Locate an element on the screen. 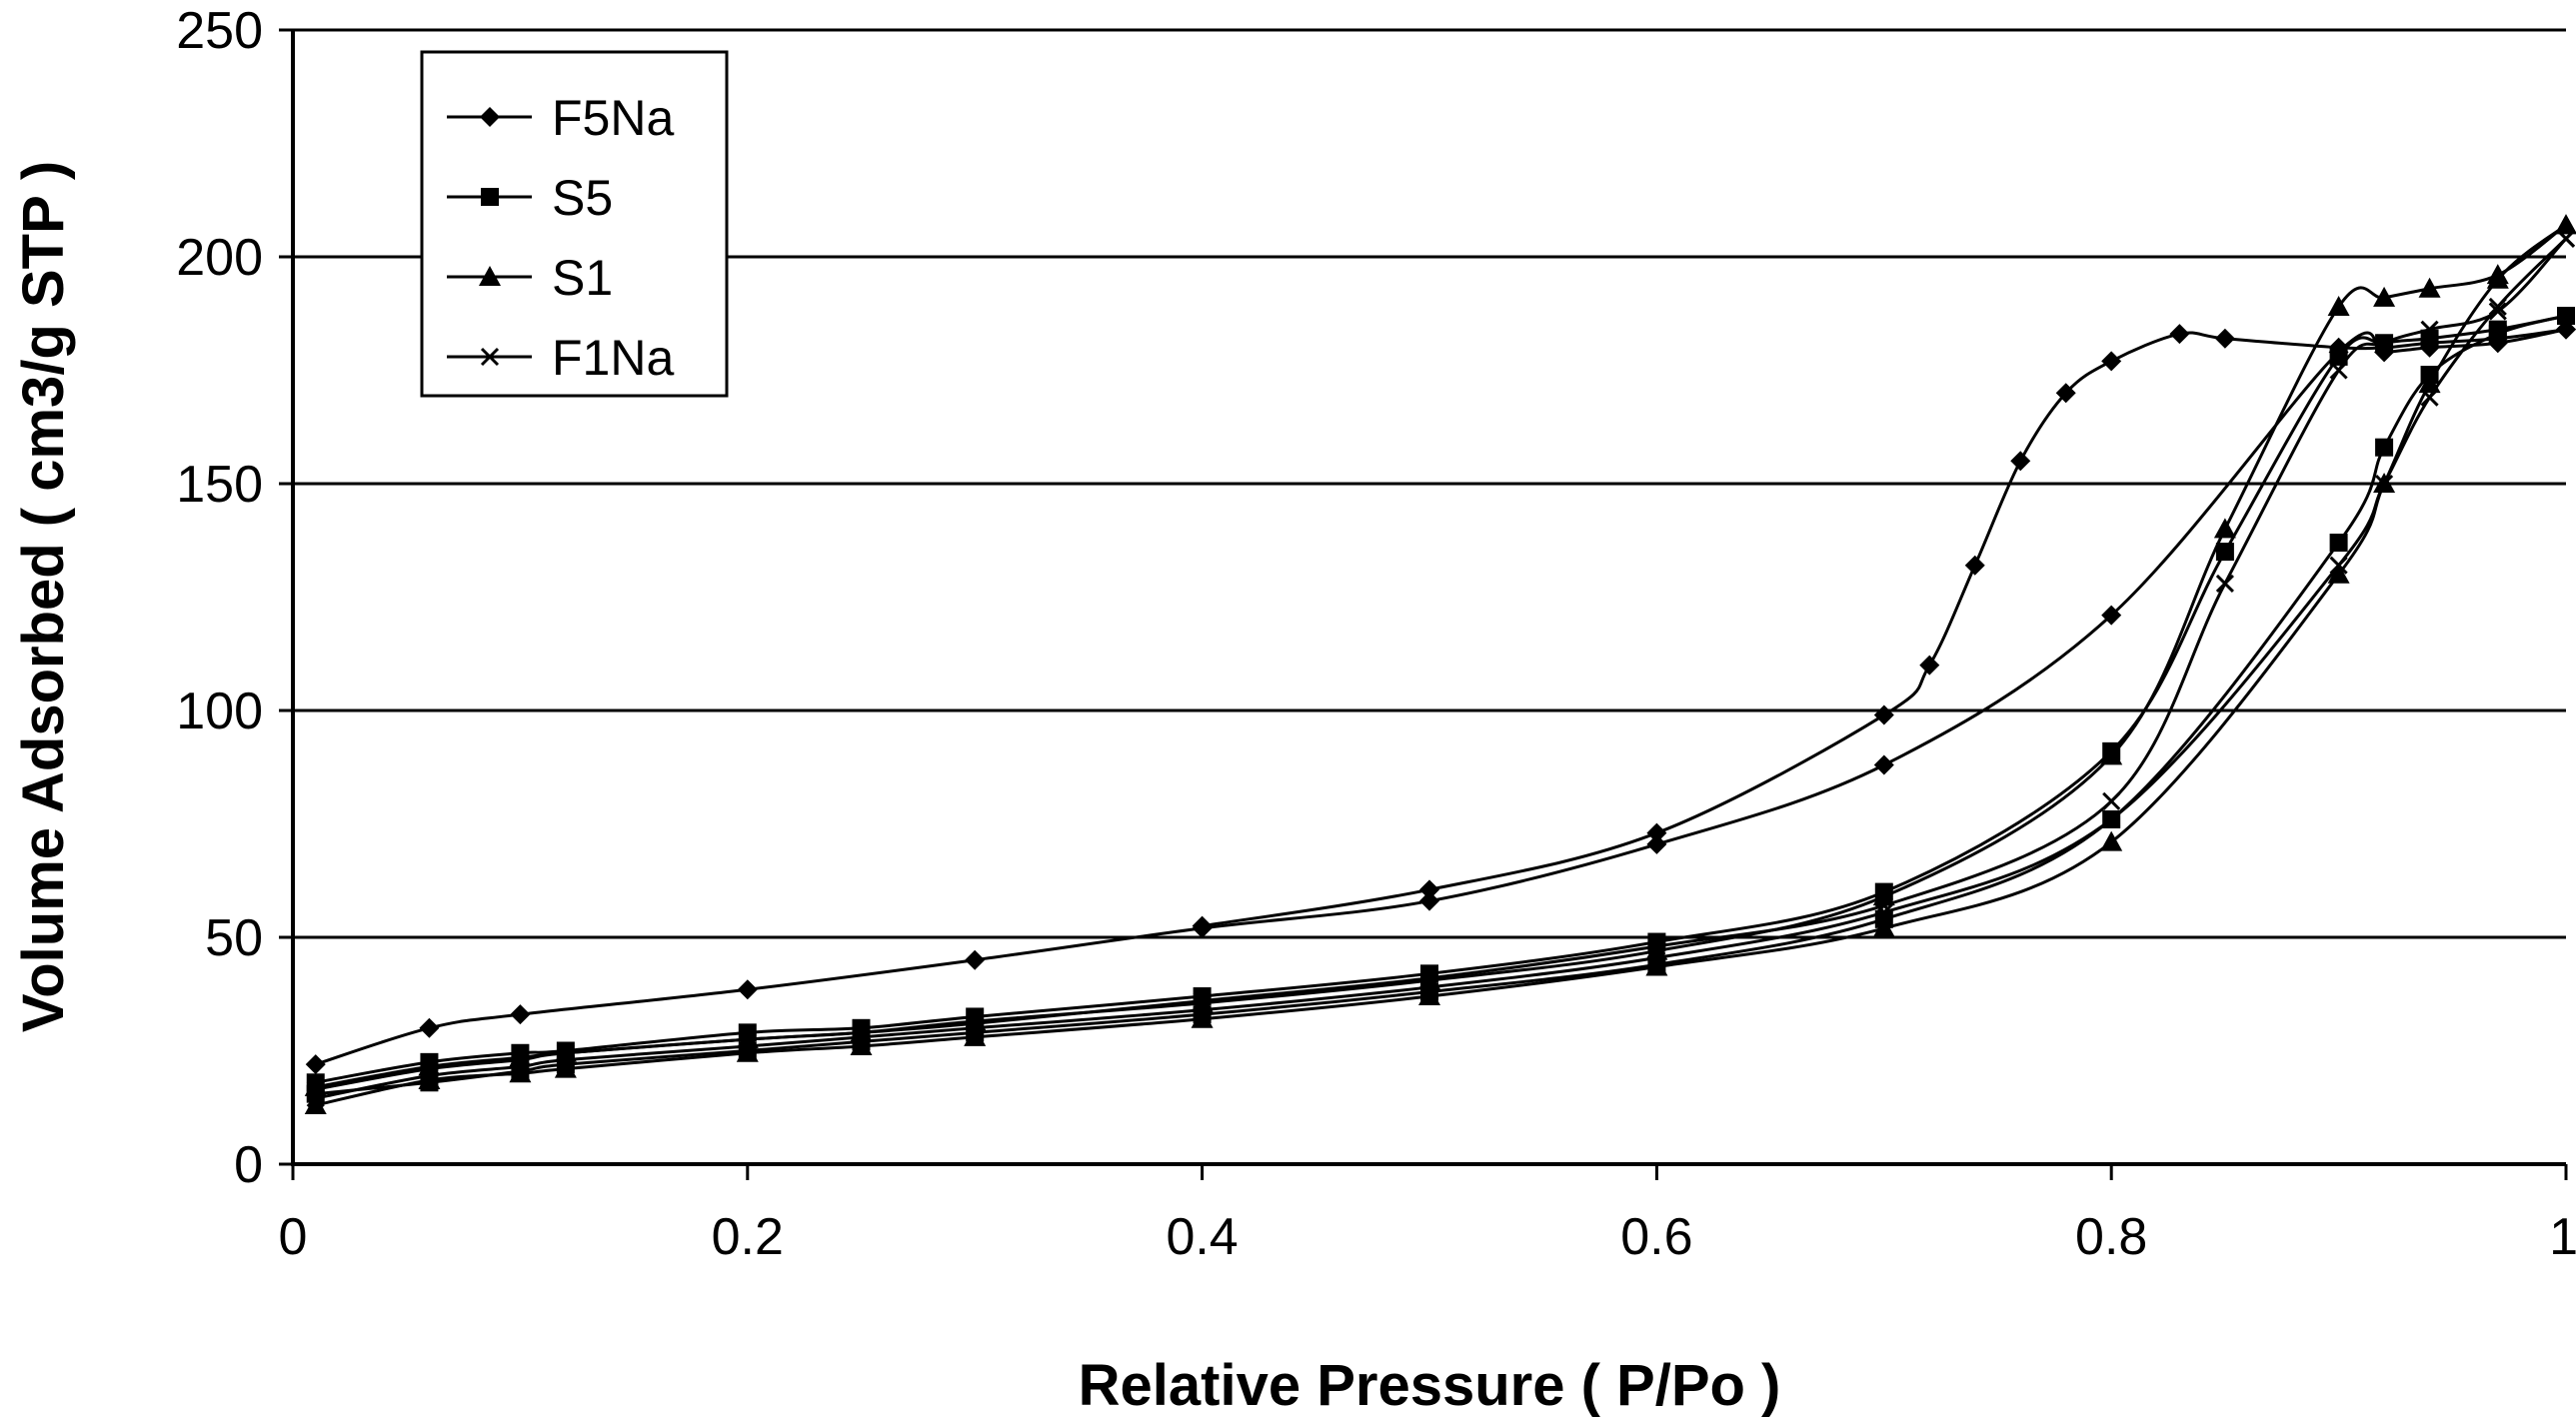 This screenshot has height=1418, width=2576. y-tick-label: 0 is located at coordinates (249, 1165).